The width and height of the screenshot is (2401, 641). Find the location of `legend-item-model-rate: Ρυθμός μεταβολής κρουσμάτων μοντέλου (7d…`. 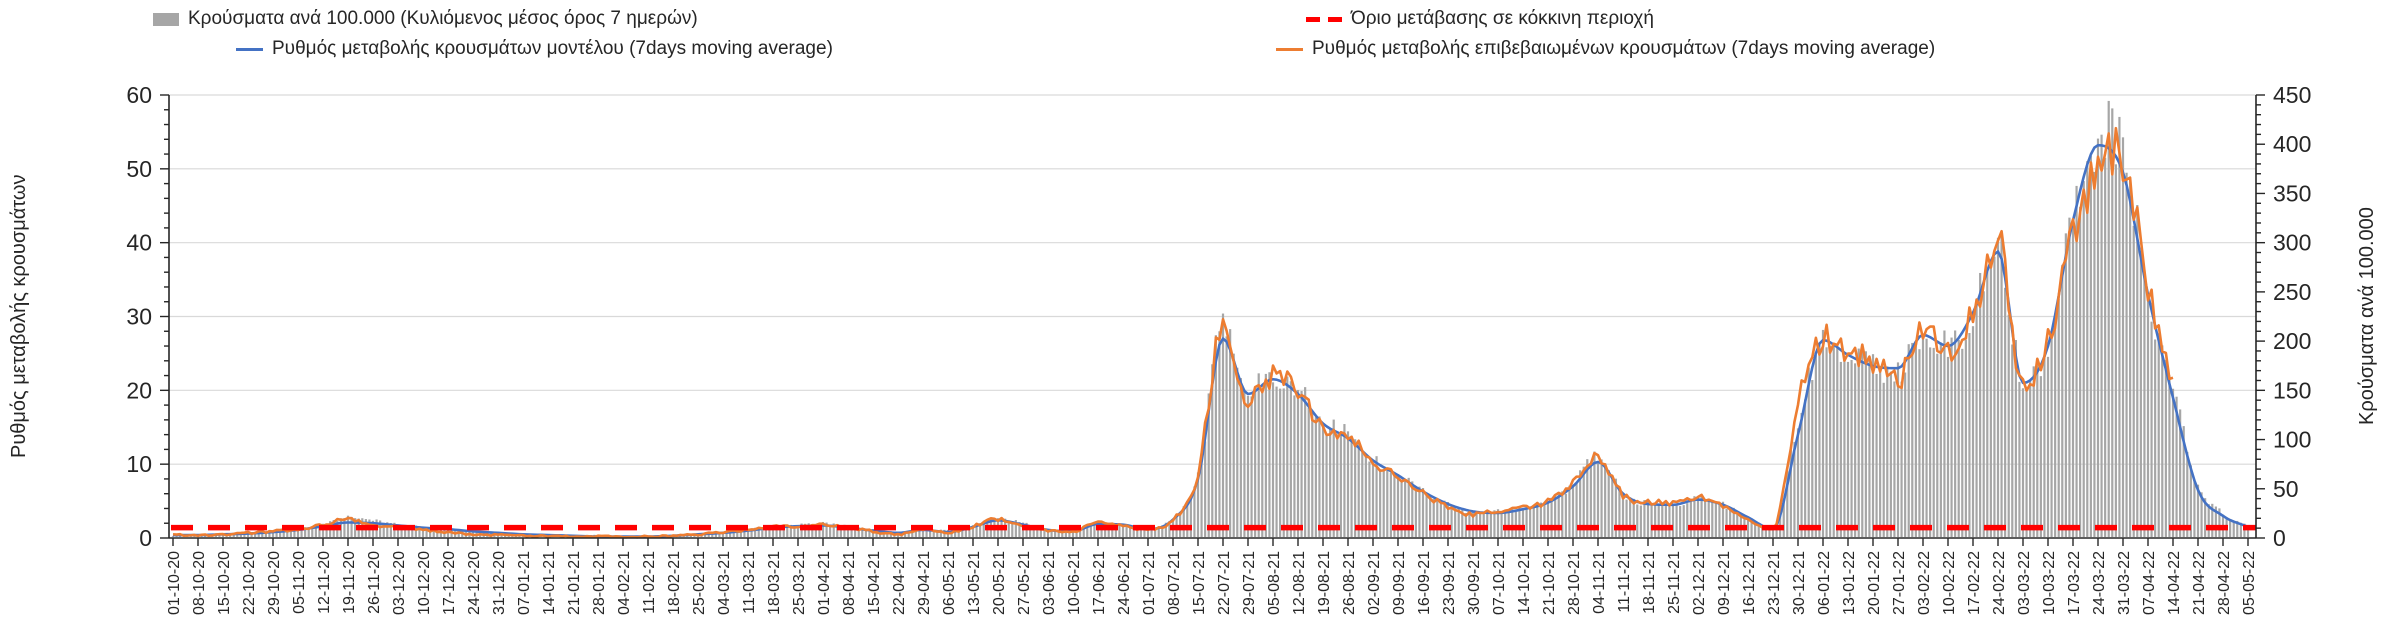

legend-item-model-rate: Ρυθμός μεταβολής κρουσμάτων μοντέλου (7d… is located at coordinates (534, 49).